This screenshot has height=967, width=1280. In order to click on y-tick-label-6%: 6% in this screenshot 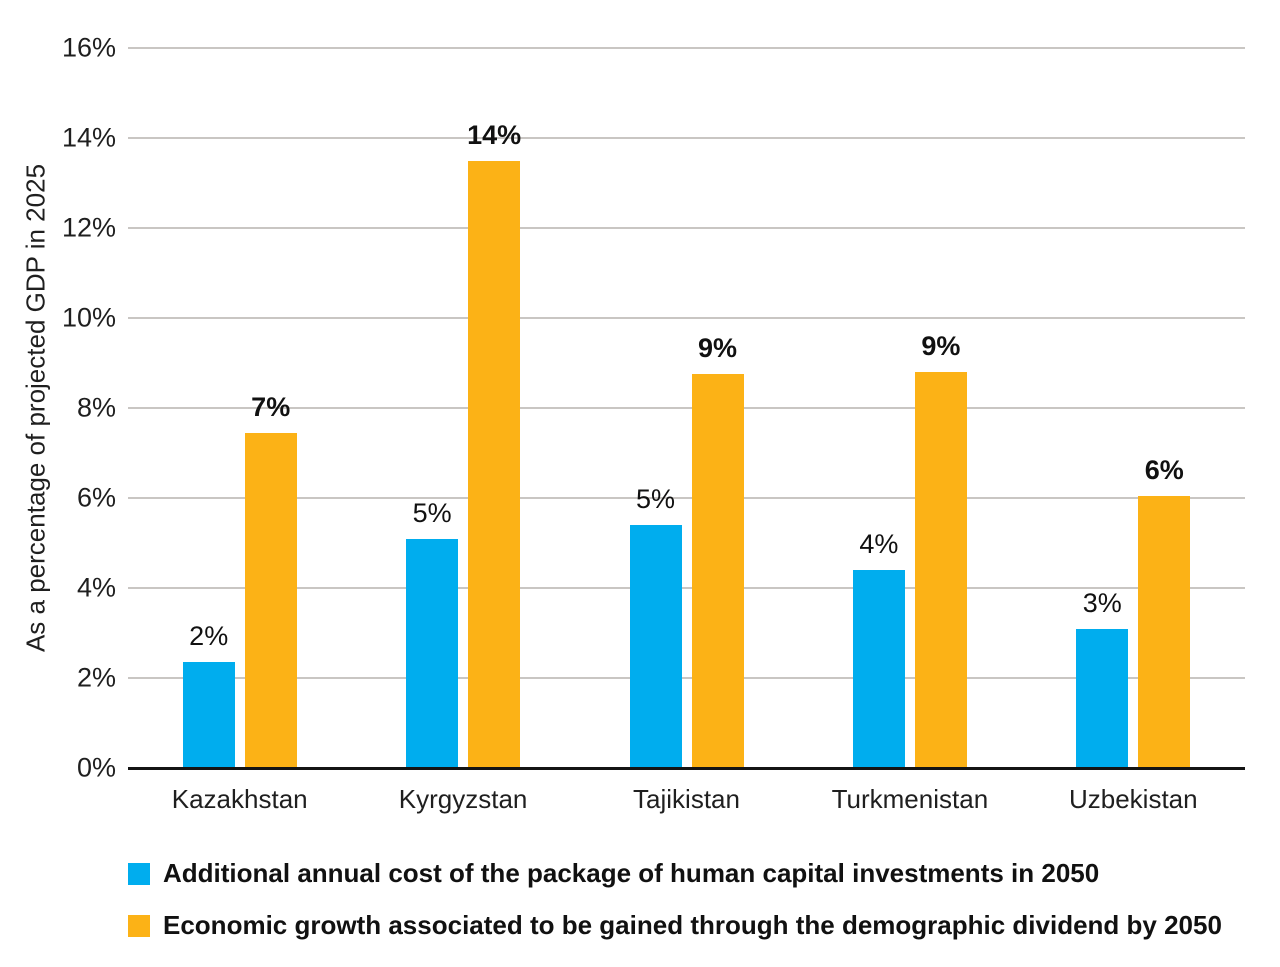, I will do `click(96, 497)`.